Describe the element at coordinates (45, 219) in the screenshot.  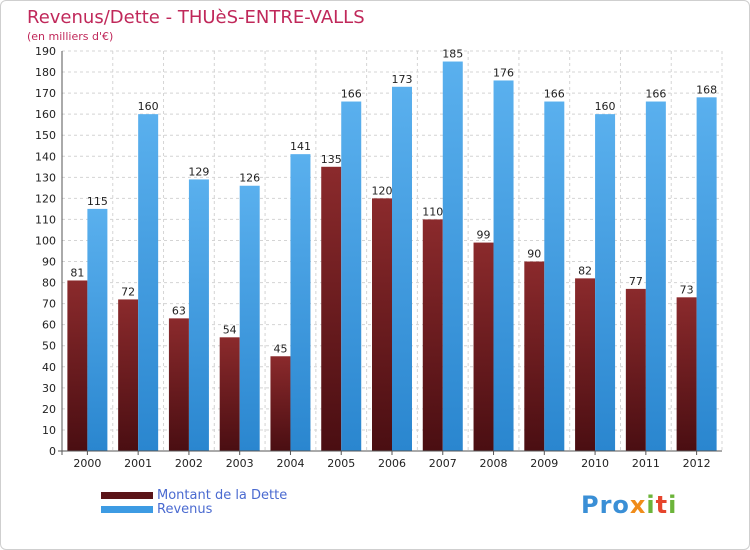
I see `y-tick-label-110: 110` at that location.